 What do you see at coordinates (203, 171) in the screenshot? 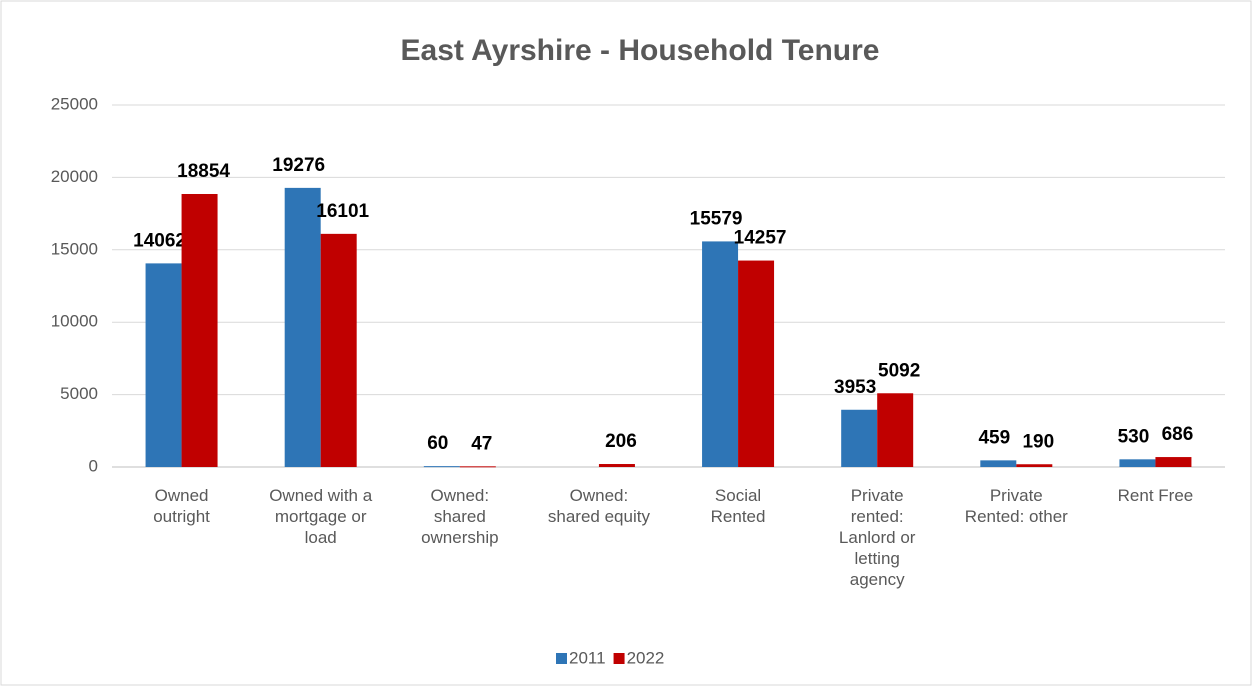
I see `data-label: 18854` at bounding box center [203, 171].